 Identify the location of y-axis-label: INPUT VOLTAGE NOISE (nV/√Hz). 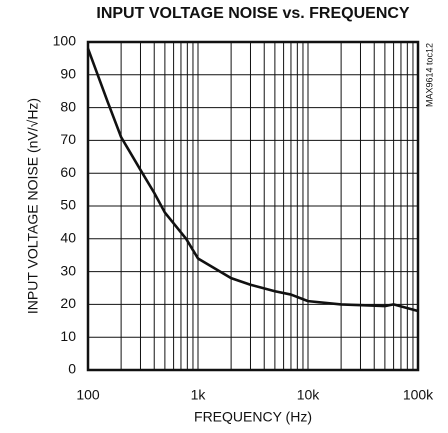
(33, 206).